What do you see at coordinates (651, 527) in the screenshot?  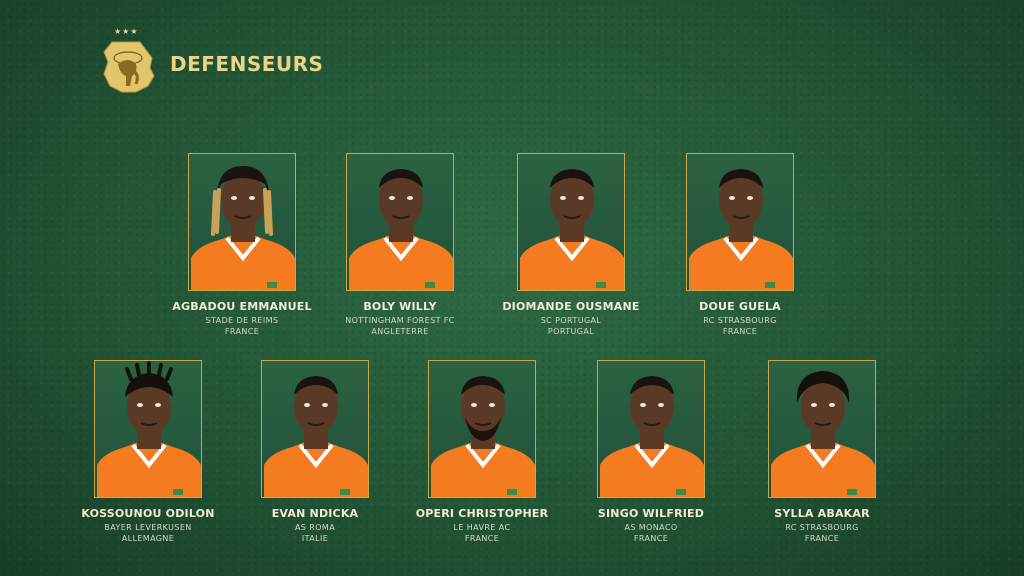 I see `player-club: AS MONACO` at bounding box center [651, 527].